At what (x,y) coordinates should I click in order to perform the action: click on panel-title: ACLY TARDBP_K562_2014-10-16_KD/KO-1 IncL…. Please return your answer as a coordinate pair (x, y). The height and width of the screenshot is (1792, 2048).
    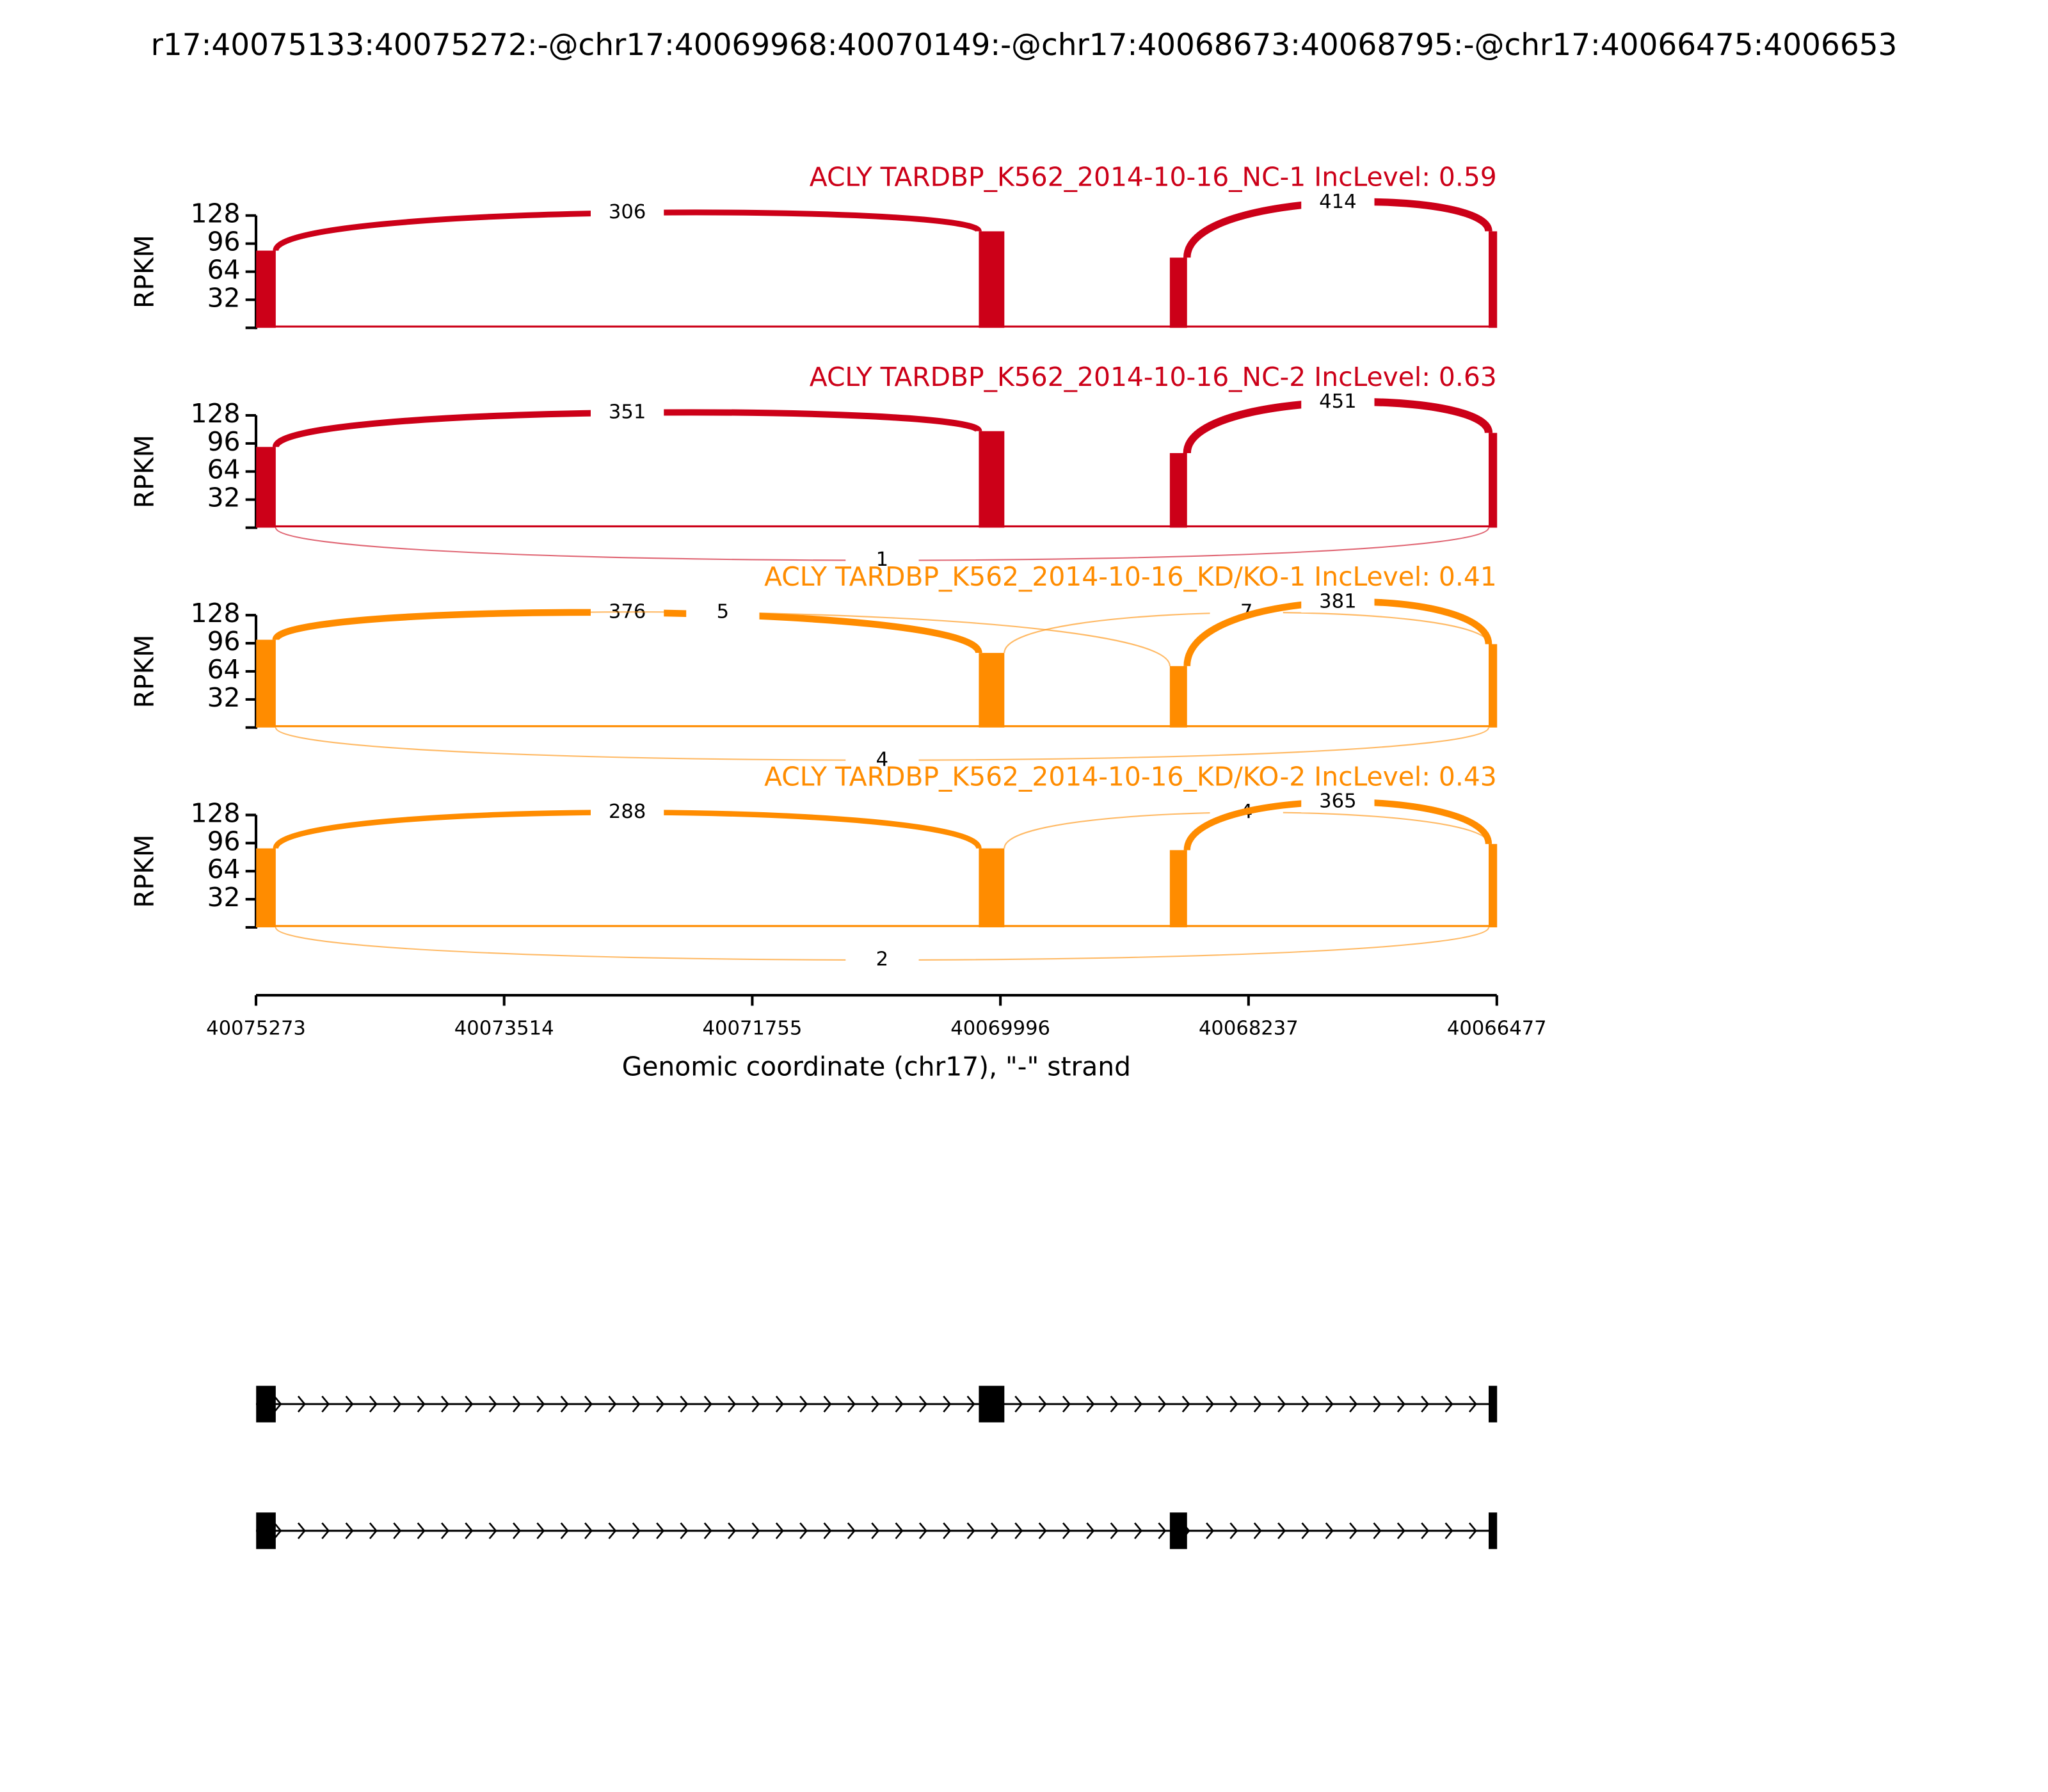
    Looking at the image, I should click on (1130, 576).